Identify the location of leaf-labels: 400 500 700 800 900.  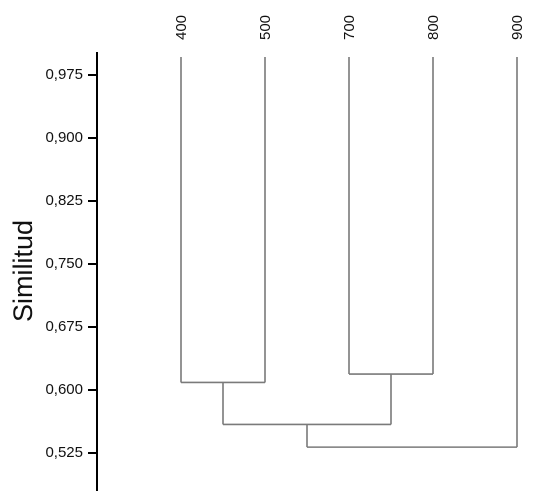
(349, 27).